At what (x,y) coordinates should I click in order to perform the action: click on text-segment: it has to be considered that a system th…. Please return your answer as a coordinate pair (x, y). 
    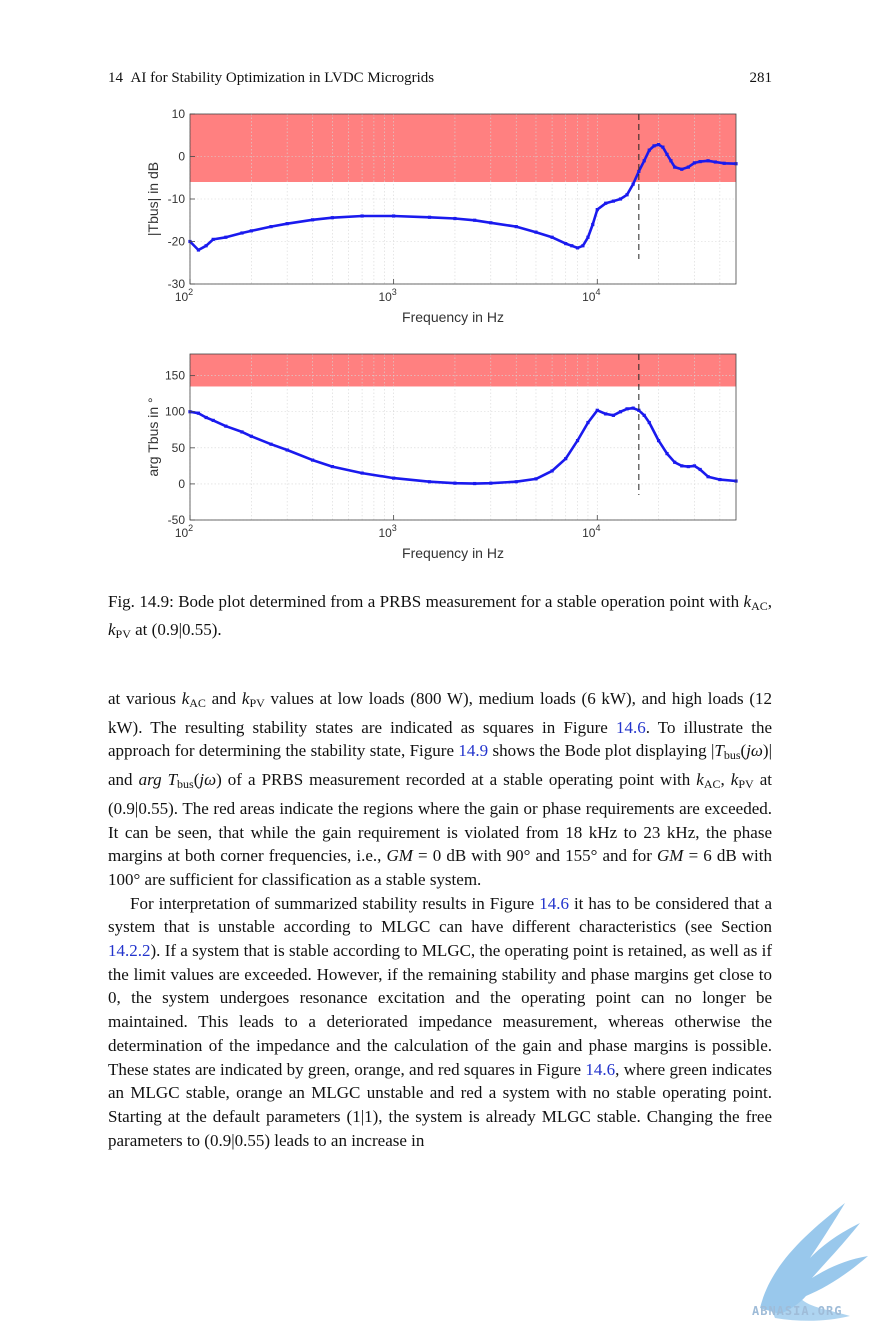
    Looking at the image, I should click on (440, 915).